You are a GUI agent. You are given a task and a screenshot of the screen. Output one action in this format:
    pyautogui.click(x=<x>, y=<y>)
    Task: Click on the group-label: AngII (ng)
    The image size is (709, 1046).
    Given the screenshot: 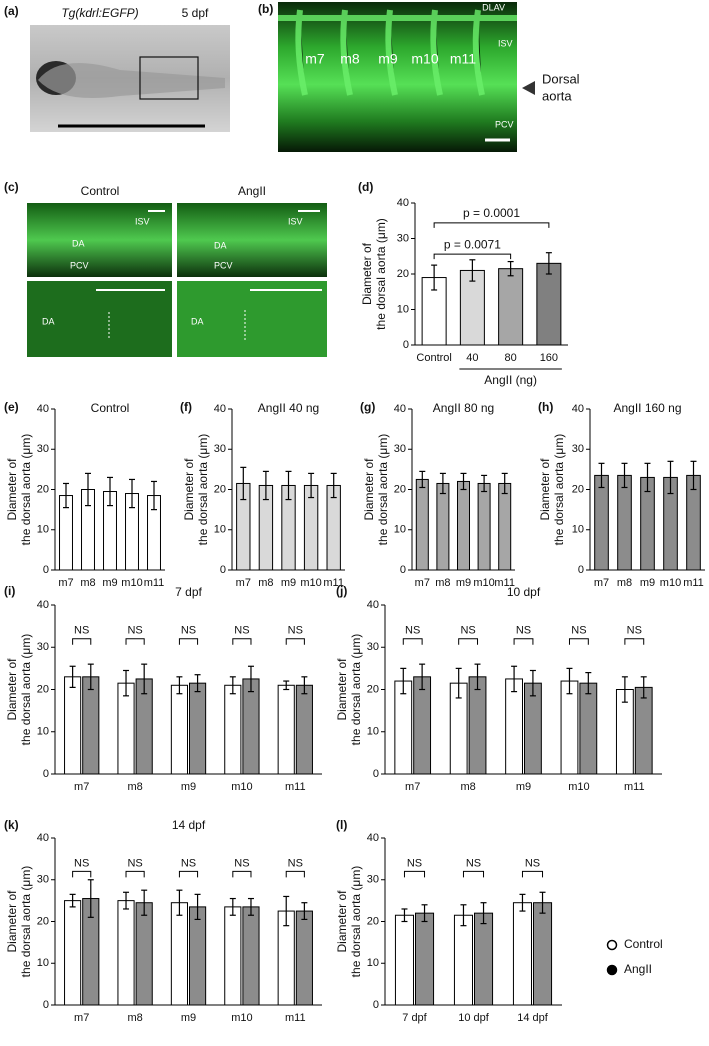 What is the action you would take?
    pyautogui.click(x=510, y=380)
    